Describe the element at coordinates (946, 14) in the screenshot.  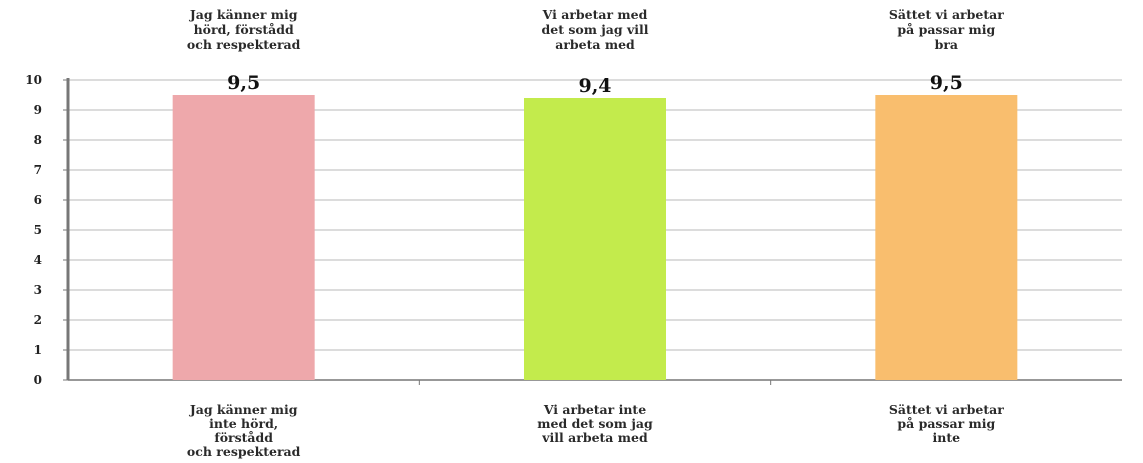
I see `top-category-label: Sättet vi arbetar` at that location.